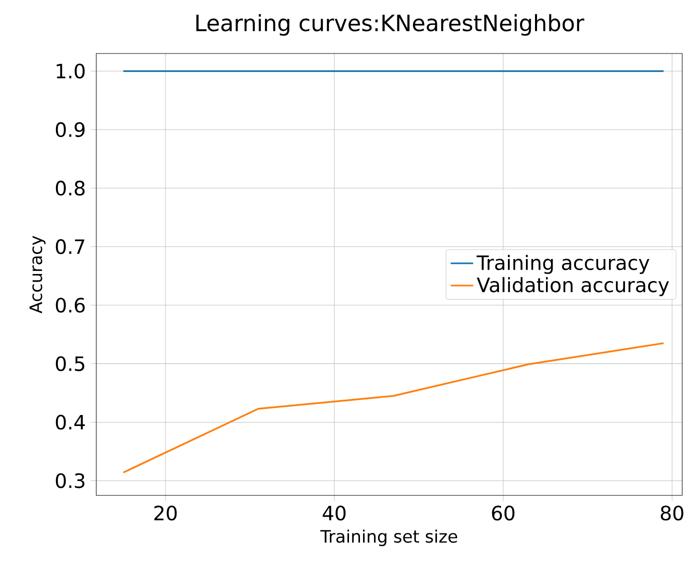  Describe the element at coordinates (70, 70) in the screenshot. I see `y-tick-label: 1.0` at that location.